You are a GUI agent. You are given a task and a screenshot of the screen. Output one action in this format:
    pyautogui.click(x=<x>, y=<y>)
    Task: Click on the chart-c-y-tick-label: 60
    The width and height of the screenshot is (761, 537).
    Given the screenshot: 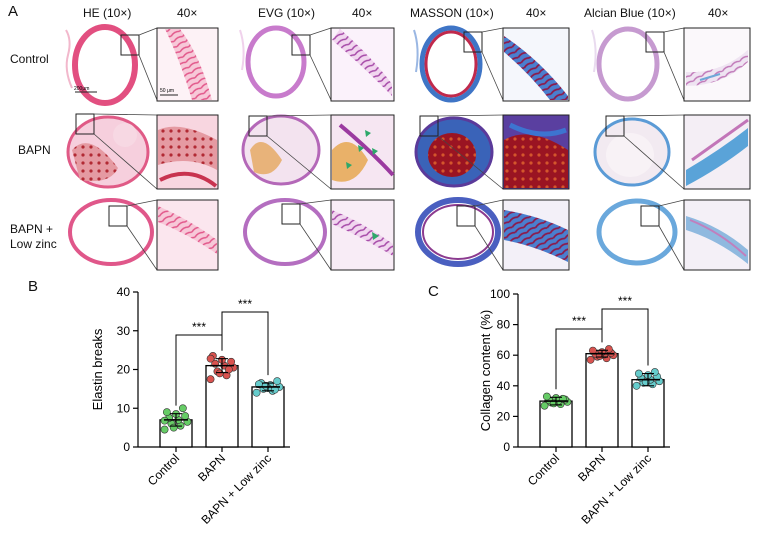 What is the action you would take?
    pyautogui.click(x=504, y=355)
    